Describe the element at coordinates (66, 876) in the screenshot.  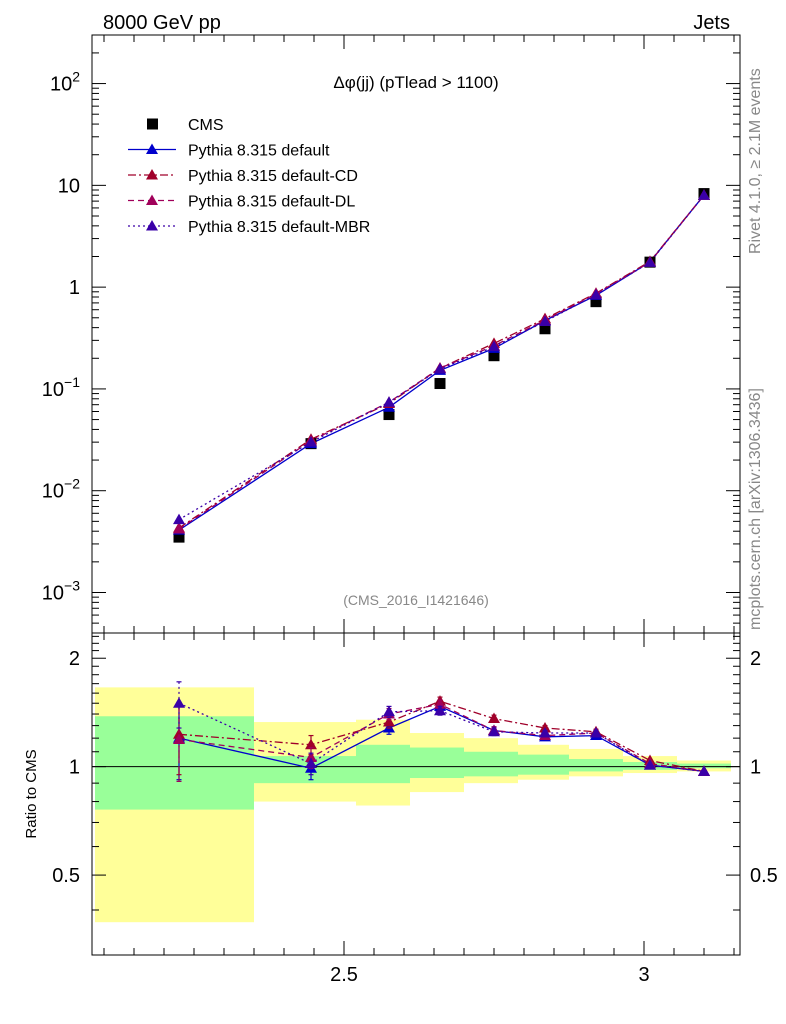
I see `ratio-ytick-label-left: 0.5` at that location.